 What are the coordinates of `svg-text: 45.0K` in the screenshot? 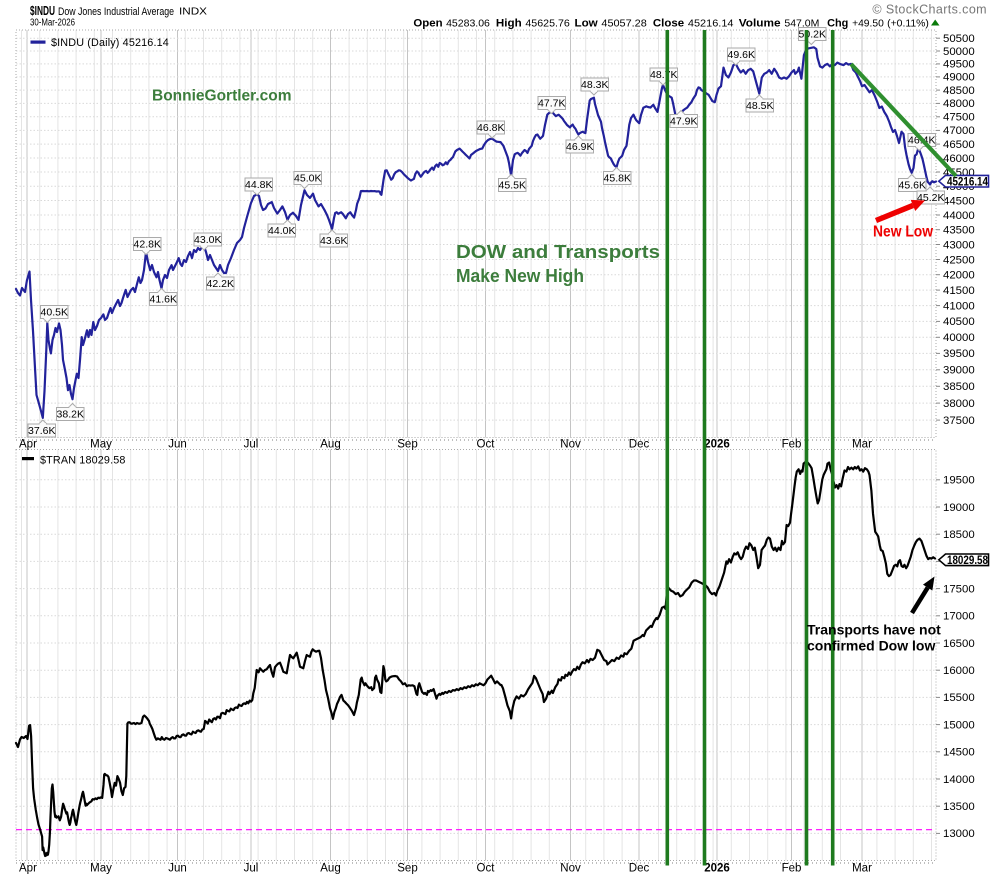 It's located at (307, 179).